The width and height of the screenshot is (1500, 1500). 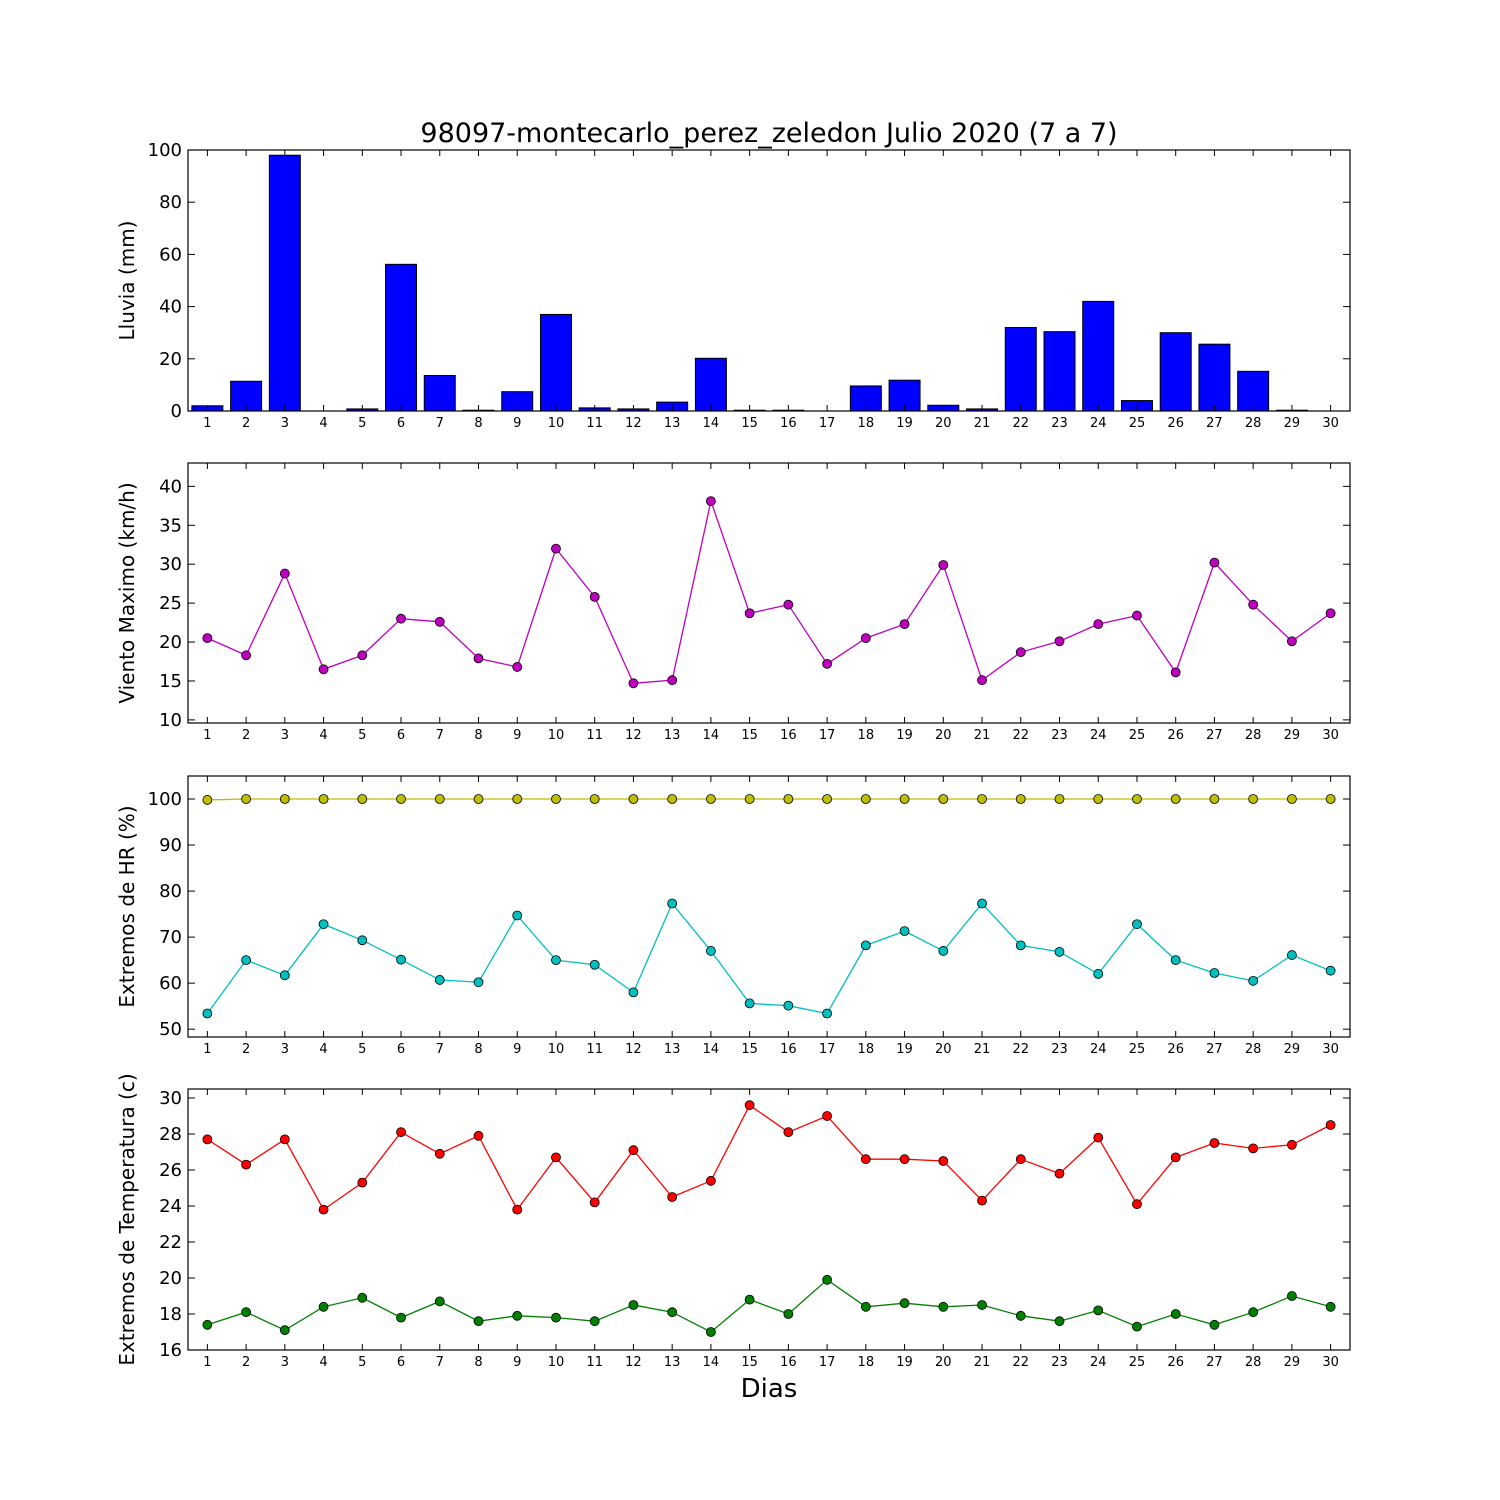 I want to click on wind-y-tick-label: 35, so click(x=170, y=525).